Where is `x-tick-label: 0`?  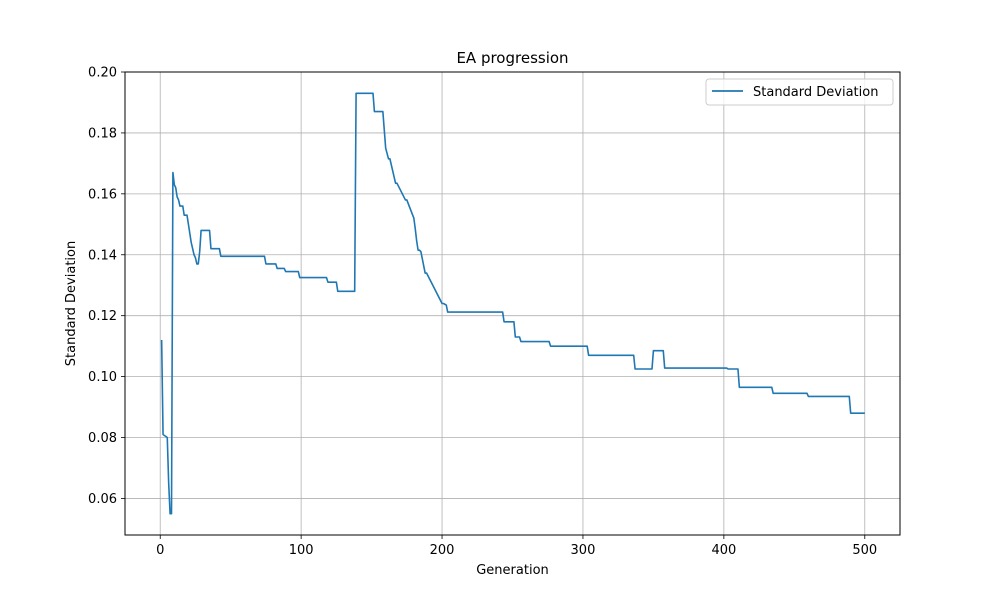
x-tick-label: 0 is located at coordinates (160, 550).